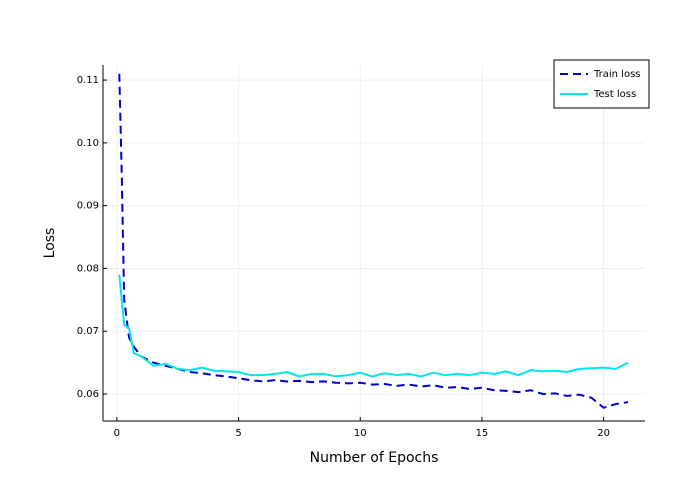  Describe the element at coordinates (88, 206) in the screenshot. I see `y-tick-label: 0.09` at that location.